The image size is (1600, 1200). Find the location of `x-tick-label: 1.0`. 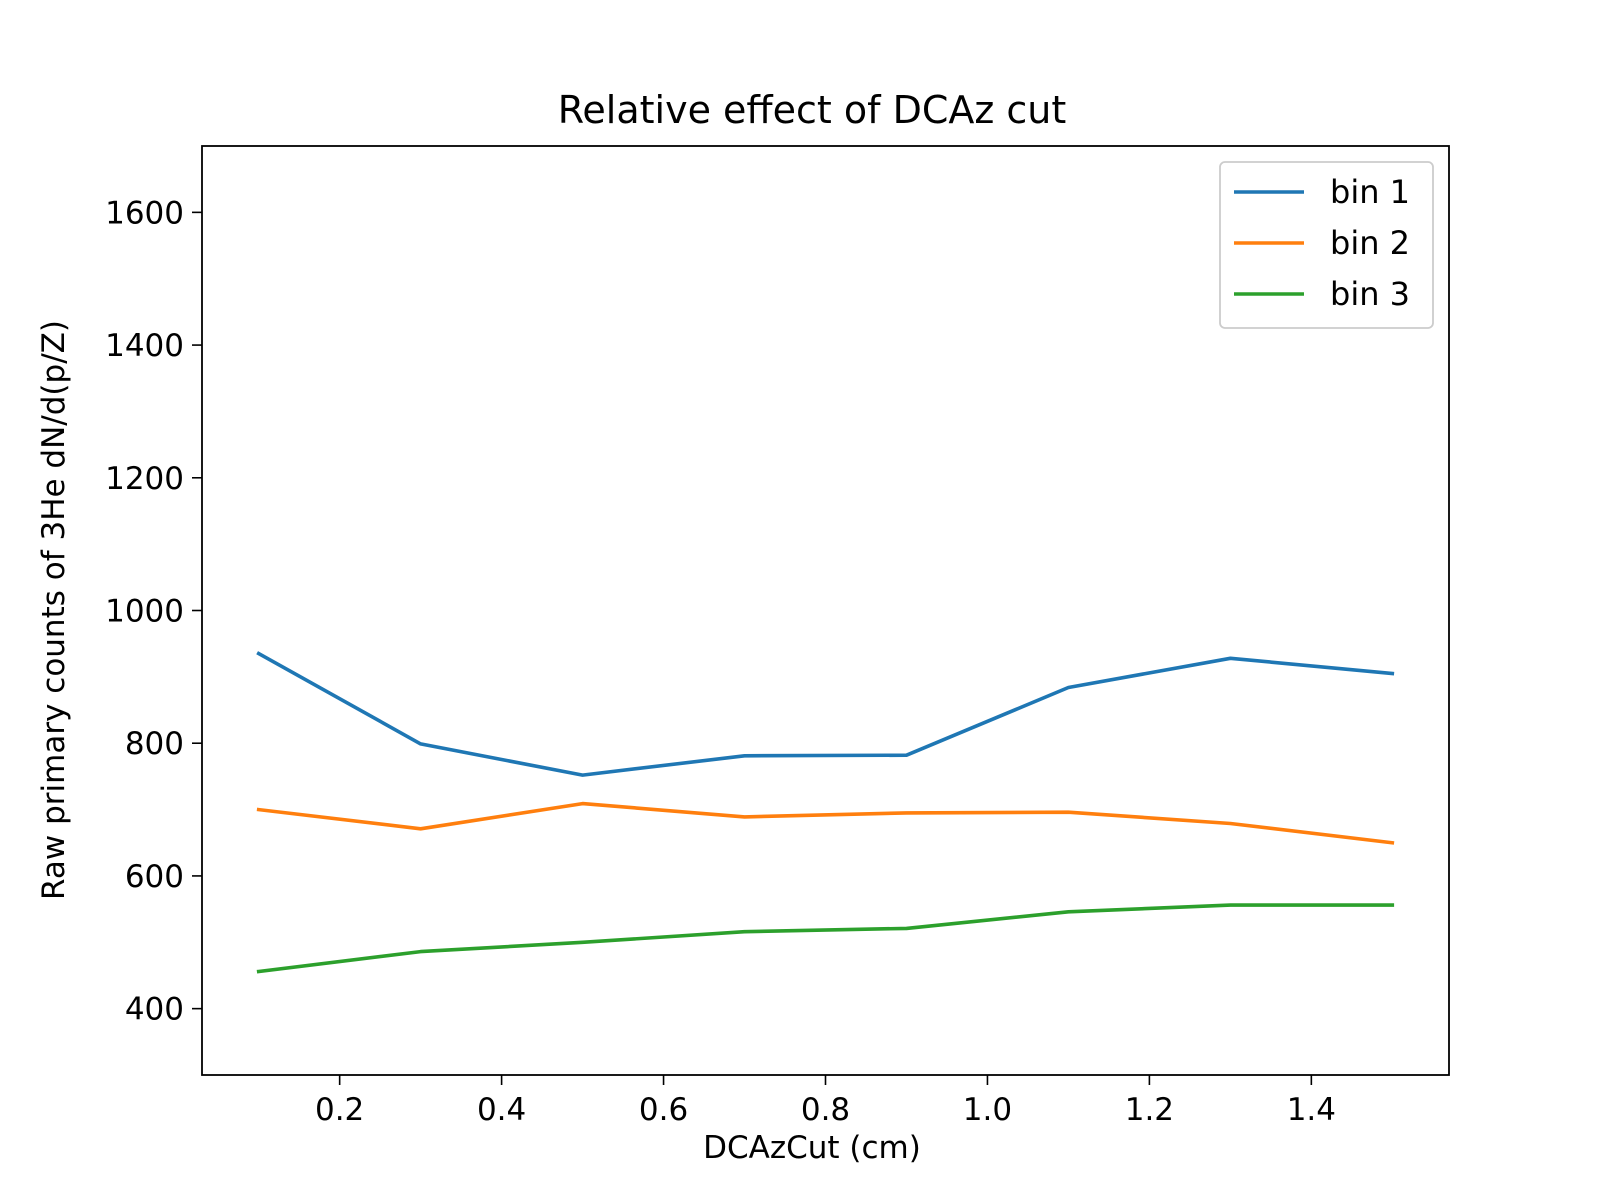

x-tick-label: 1.0 is located at coordinates (987, 1110).